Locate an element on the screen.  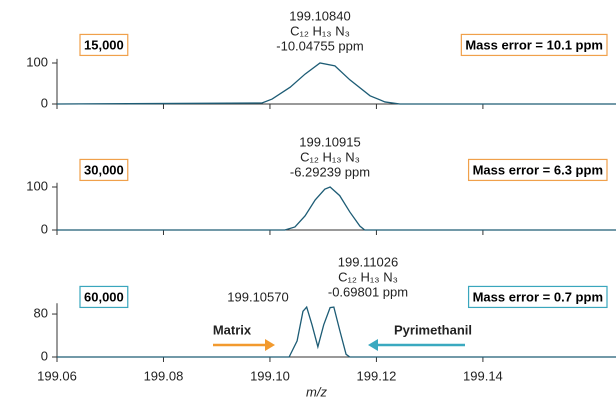
x-tick-label: 199.14 is located at coordinates (483, 375).